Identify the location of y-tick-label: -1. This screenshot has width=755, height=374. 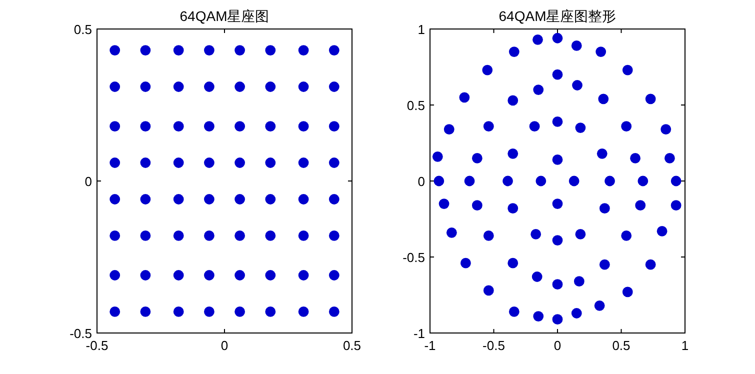
(419, 333).